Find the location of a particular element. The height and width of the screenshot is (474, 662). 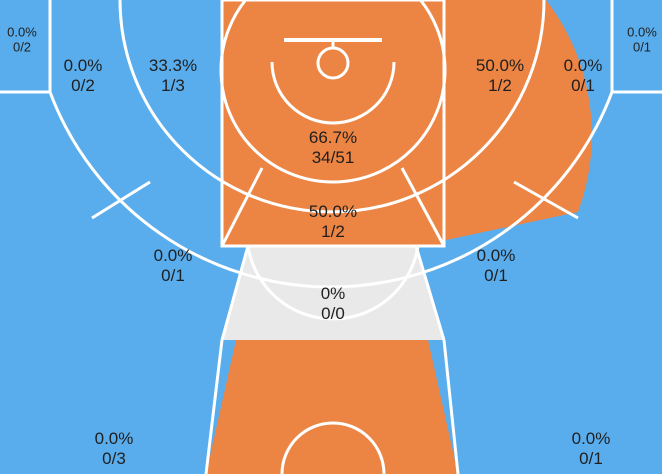

left-divider-upper is located at coordinates (121, 200).